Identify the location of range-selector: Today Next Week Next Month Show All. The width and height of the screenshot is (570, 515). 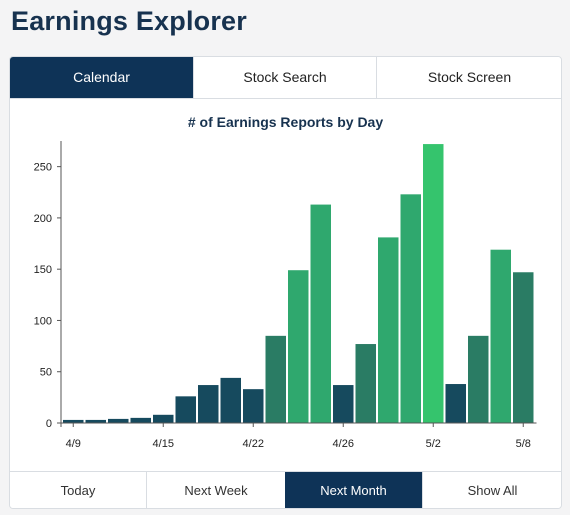
(285, 489).